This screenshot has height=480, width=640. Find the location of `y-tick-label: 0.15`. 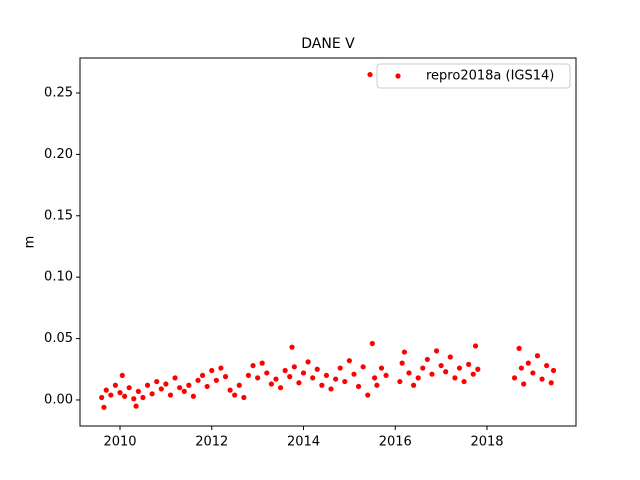

y-tick-label: 0.15 is located at coordinates (58, 215).